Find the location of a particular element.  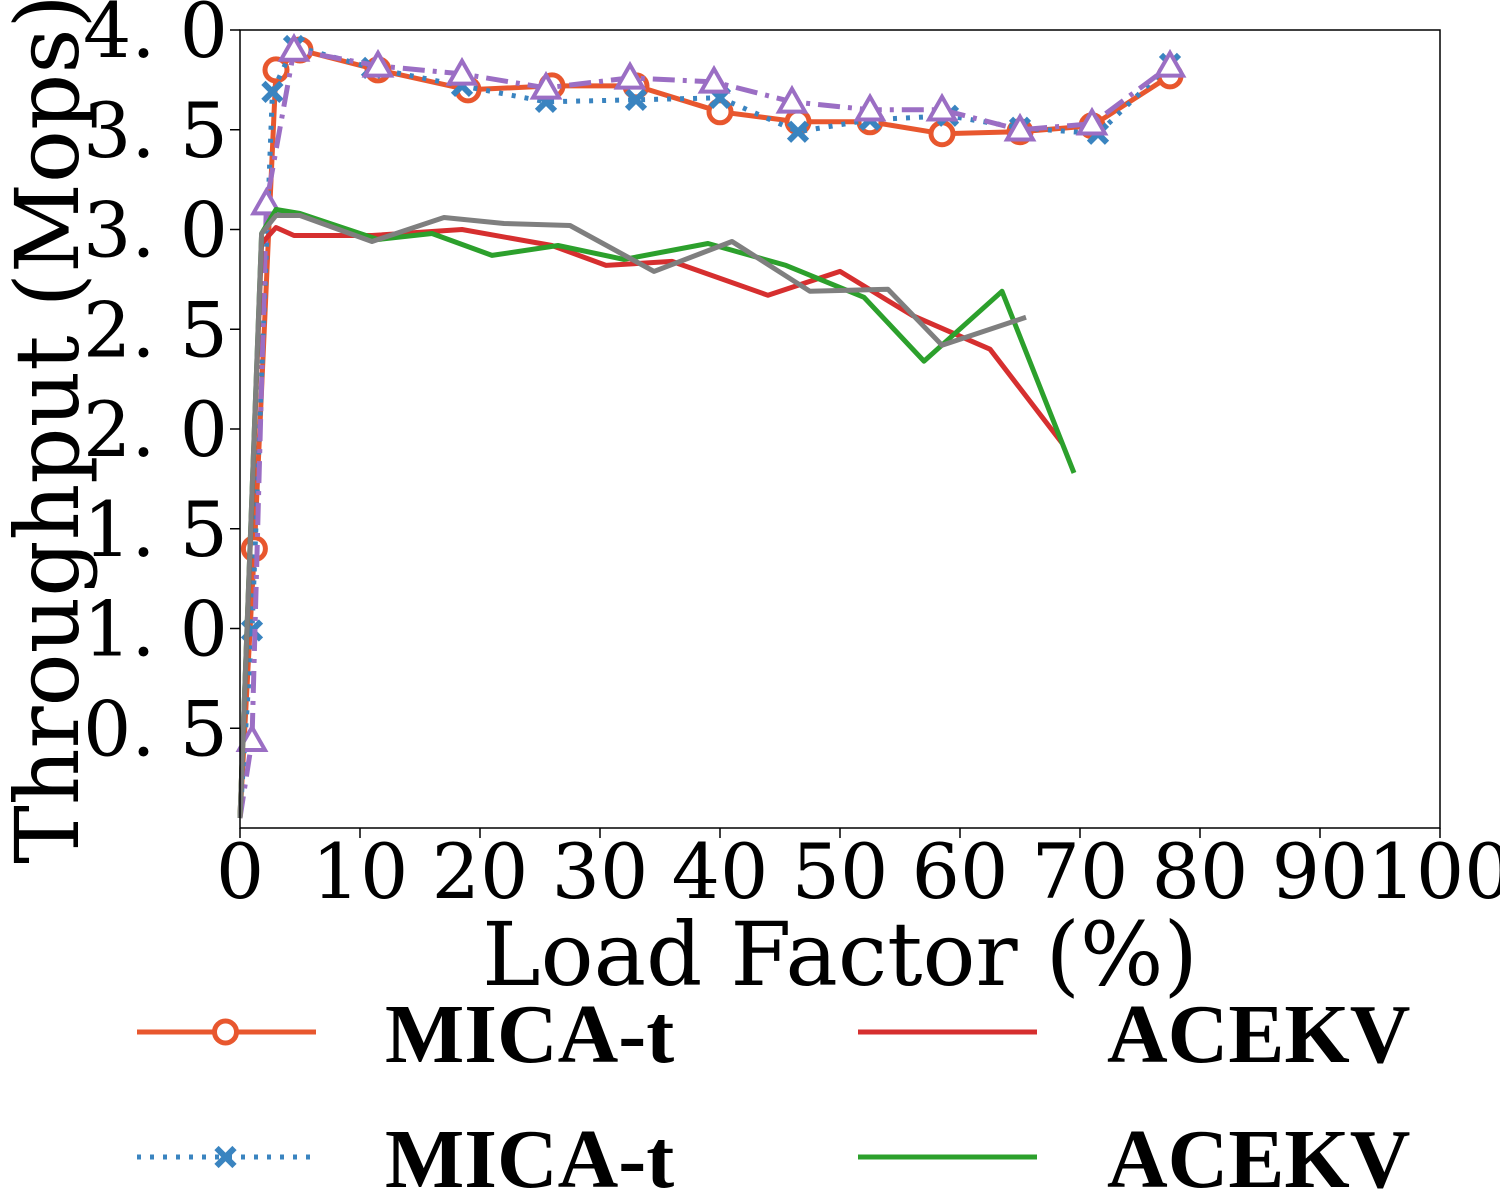

y-tick-label: 3. 5 is located at coordinates (155, 130).